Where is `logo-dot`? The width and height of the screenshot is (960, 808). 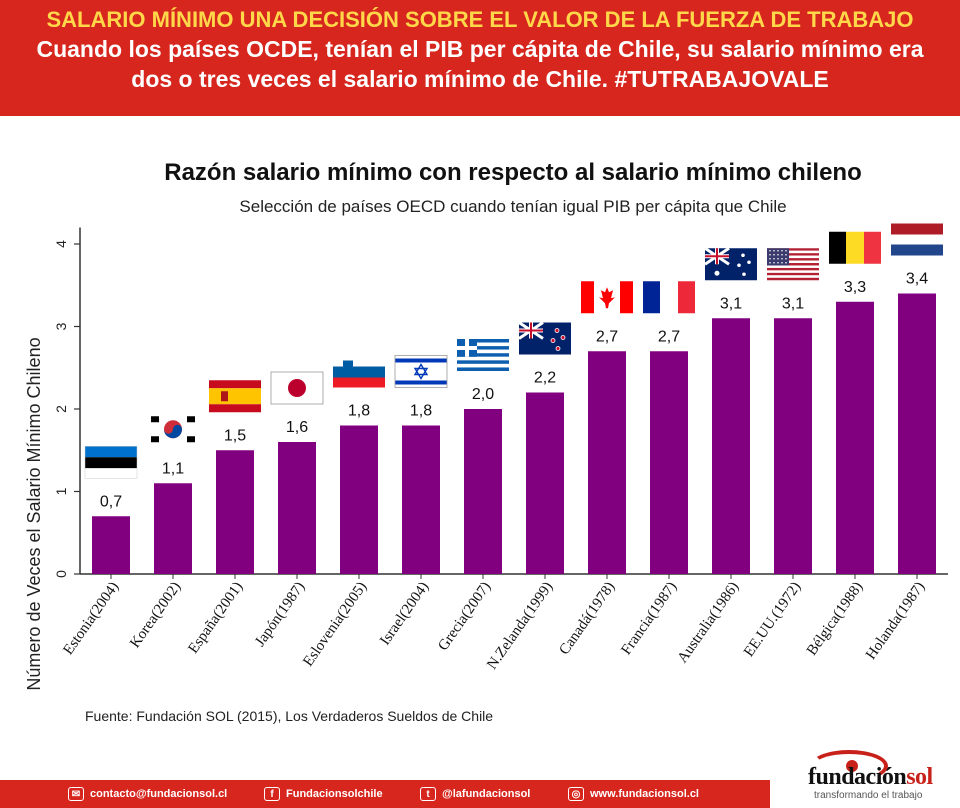 logo-dot is located at coordinates (852, 766).